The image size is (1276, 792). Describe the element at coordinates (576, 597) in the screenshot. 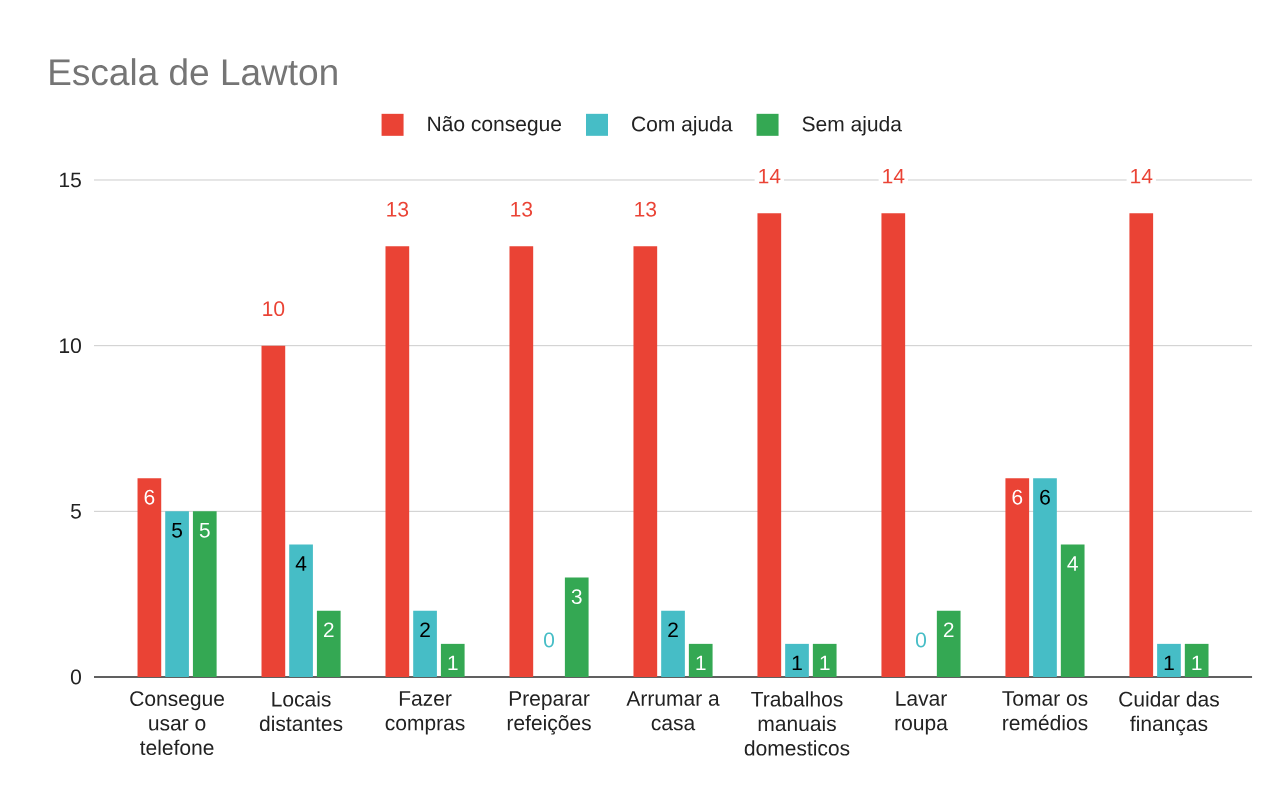

I see `data-label: 3` at that location.